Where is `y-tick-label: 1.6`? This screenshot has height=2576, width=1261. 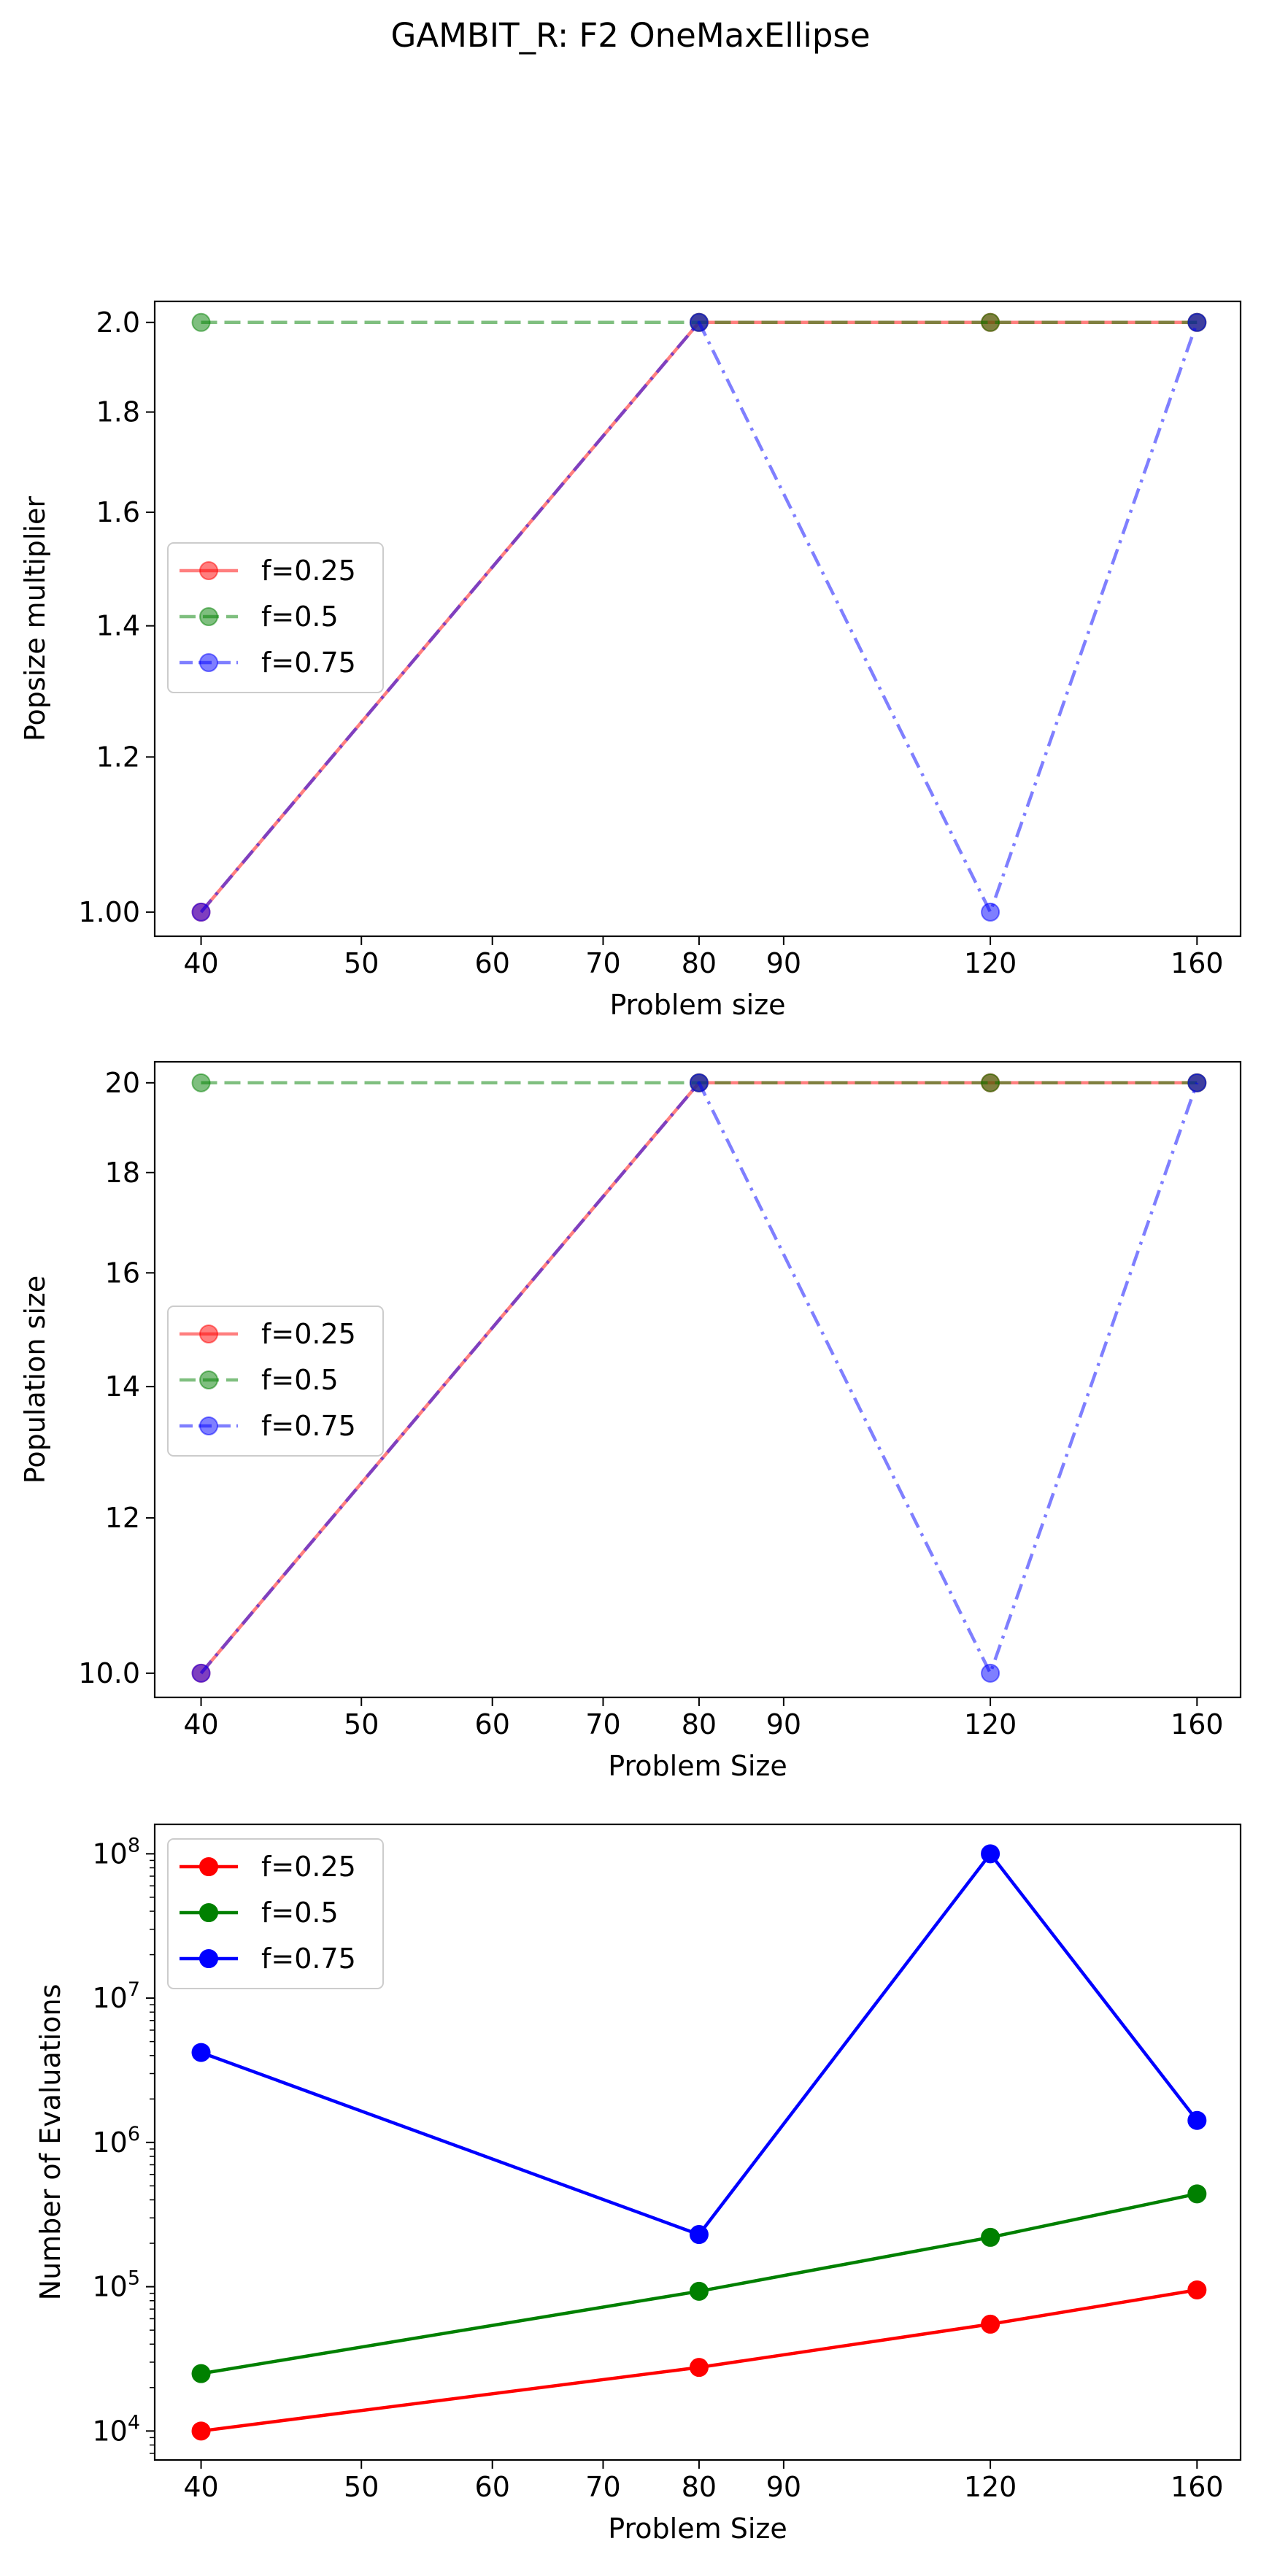 y-tick-label: 1.6 is located at coordinates (118, 512).